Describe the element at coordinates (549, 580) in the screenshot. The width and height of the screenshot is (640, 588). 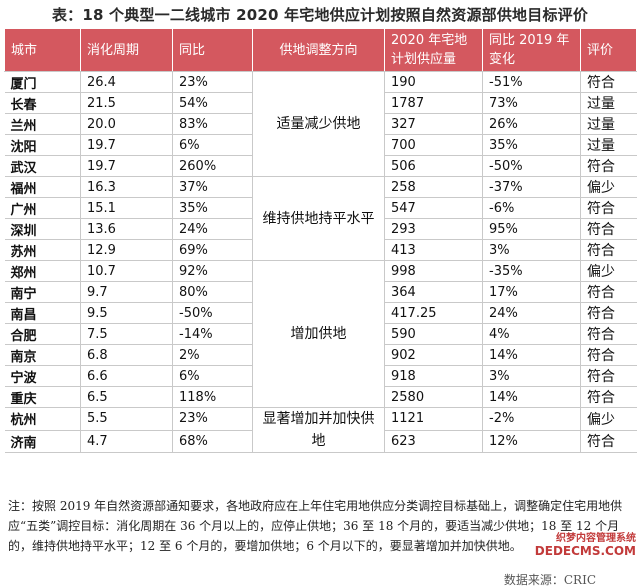
I see `data-source: 数据来源：CRIC` at that location.